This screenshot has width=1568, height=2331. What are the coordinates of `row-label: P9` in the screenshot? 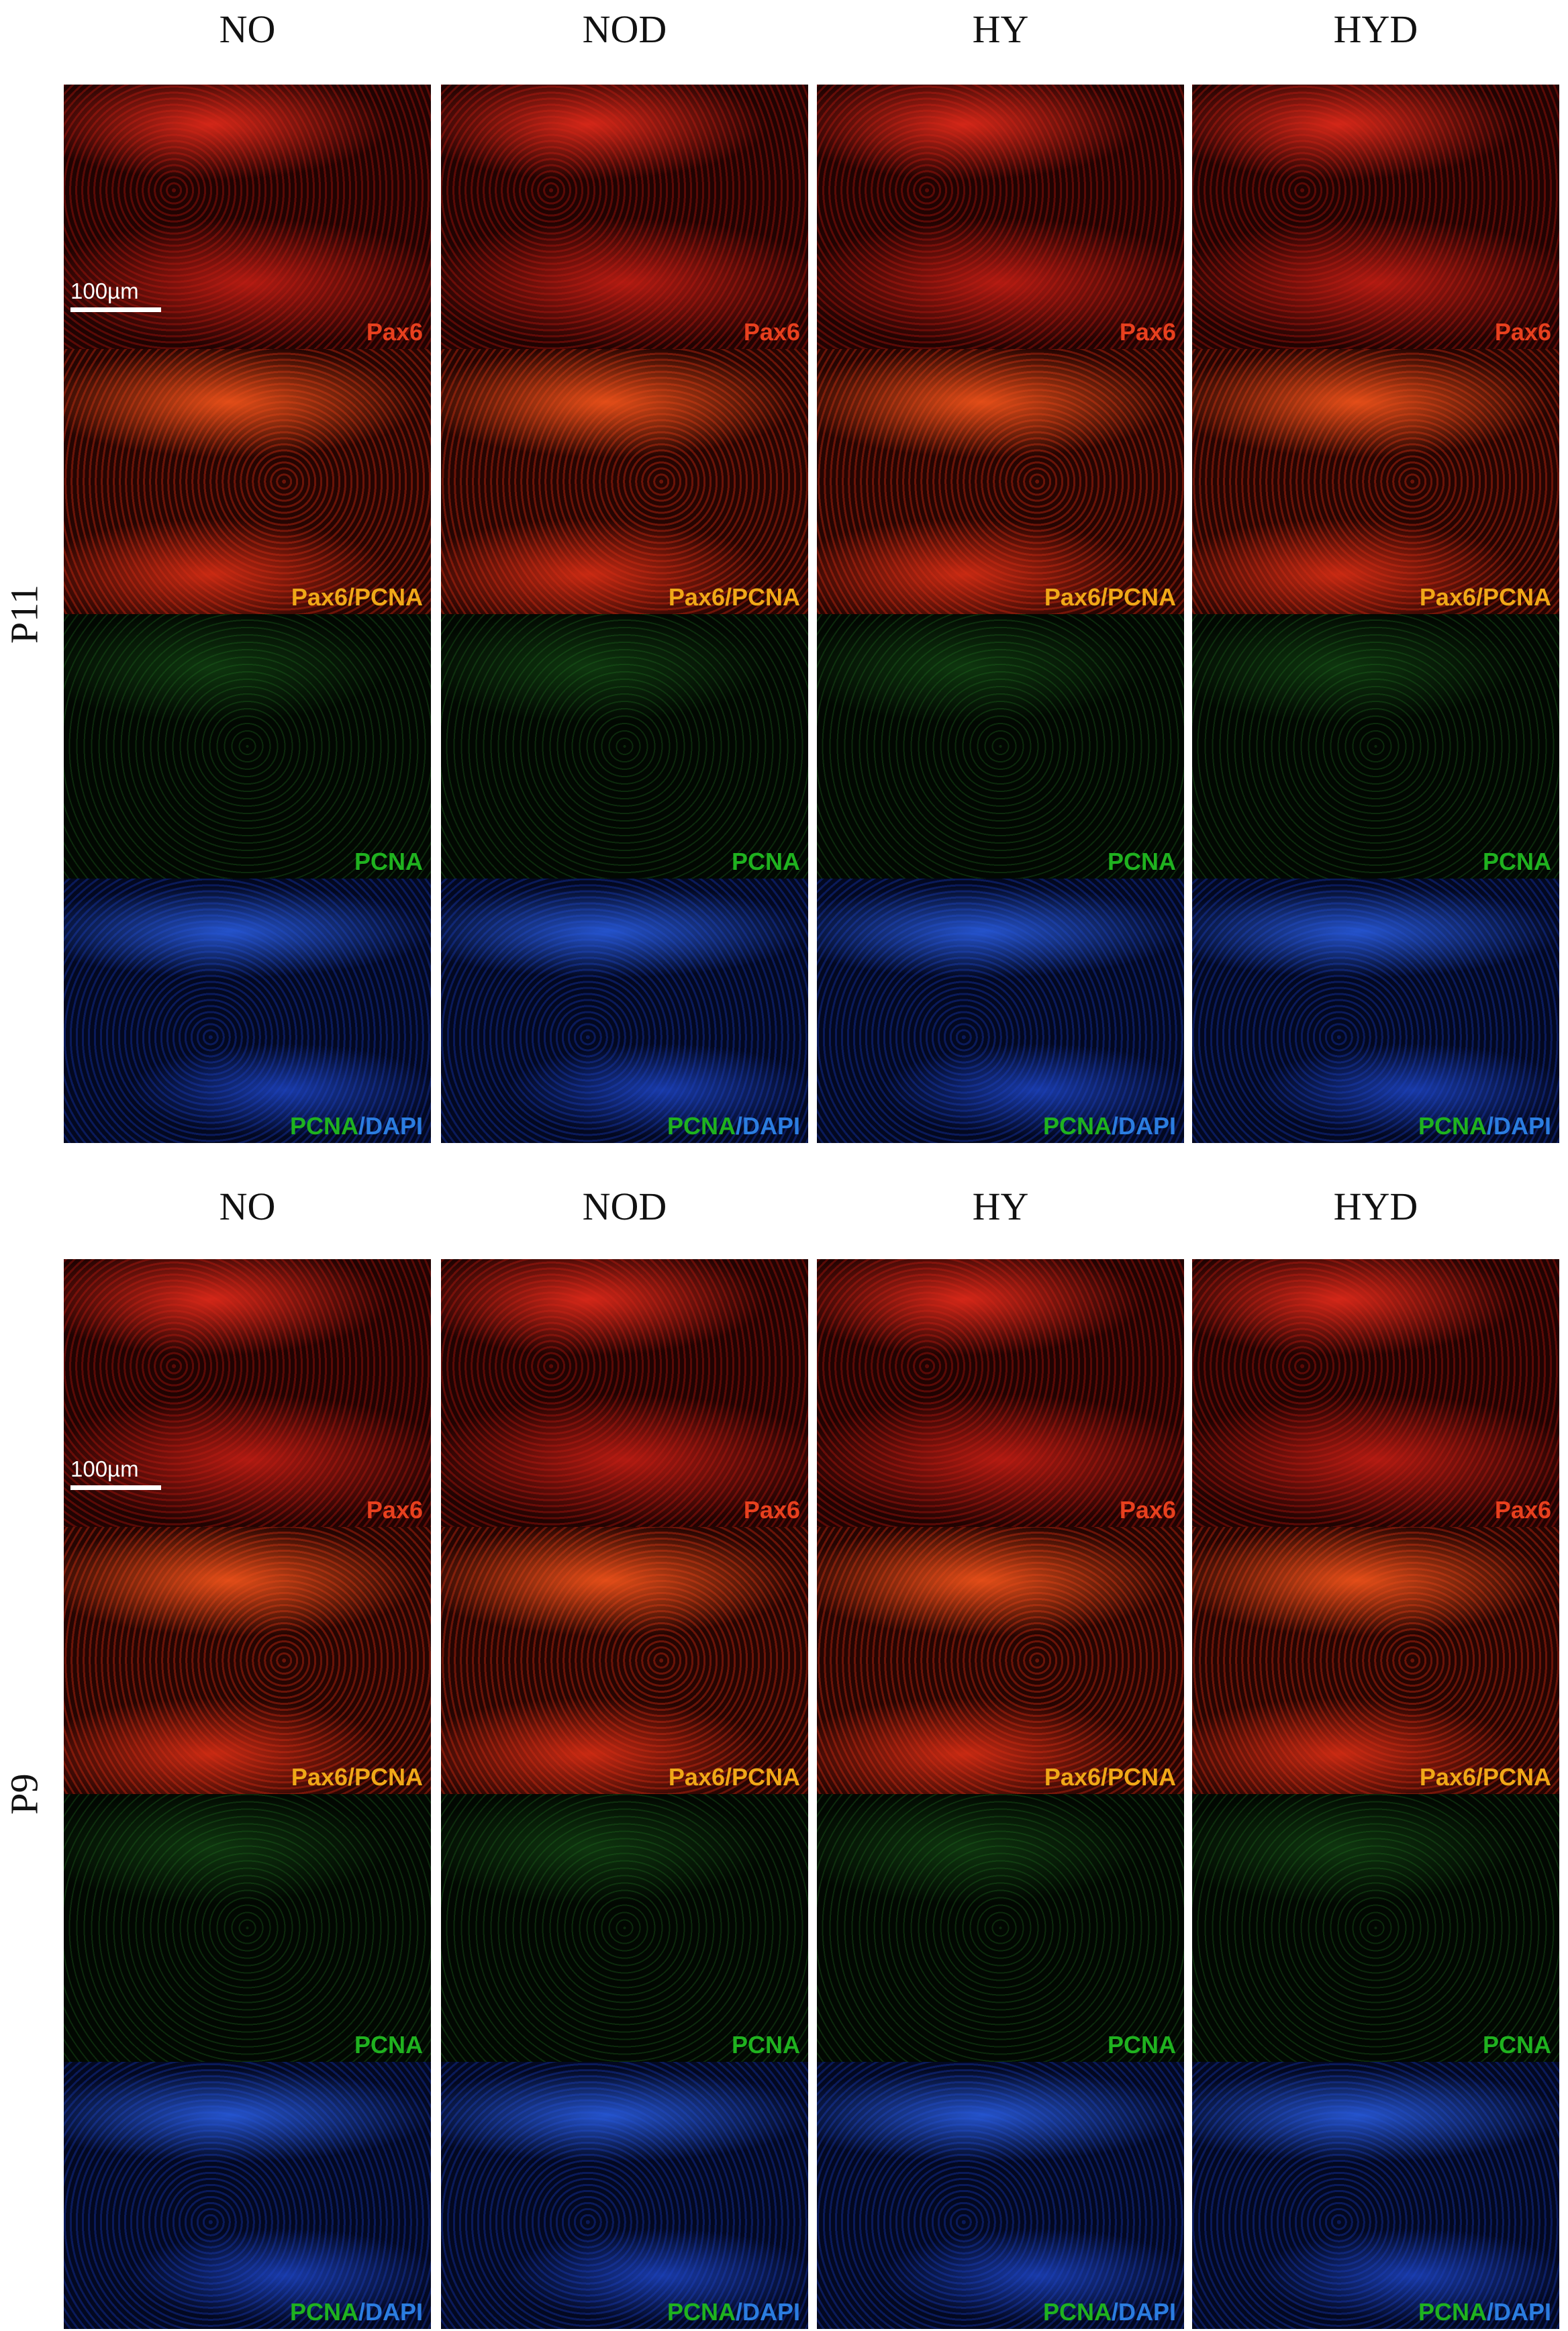 It's located at (24, 1794).